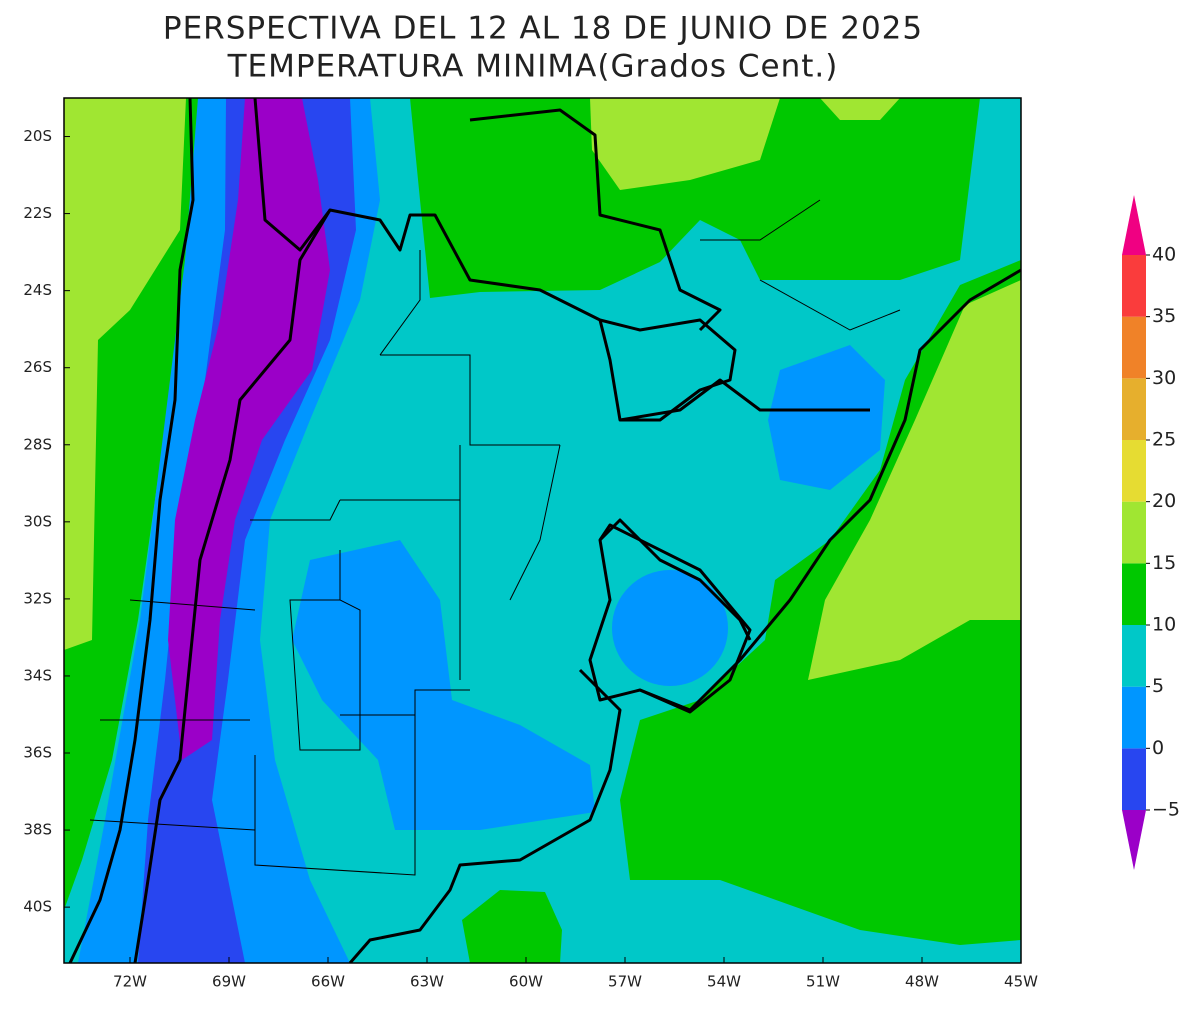 This screenshot has height=1023, width=1200. Describe the element at coordinates (229, 982) in the screenshot. I see `x-tick-label: 69W` at that location.